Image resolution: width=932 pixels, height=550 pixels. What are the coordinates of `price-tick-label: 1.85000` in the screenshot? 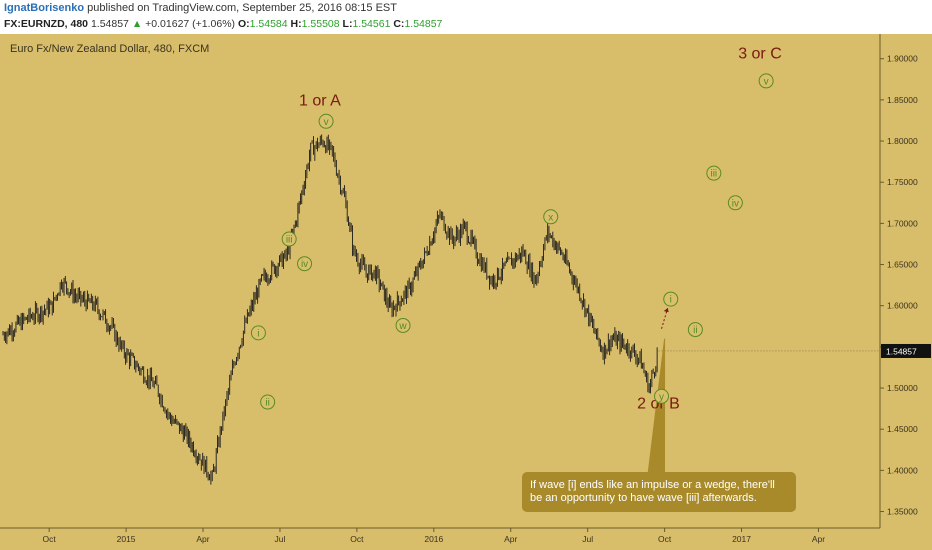 It's located at (902, 100).